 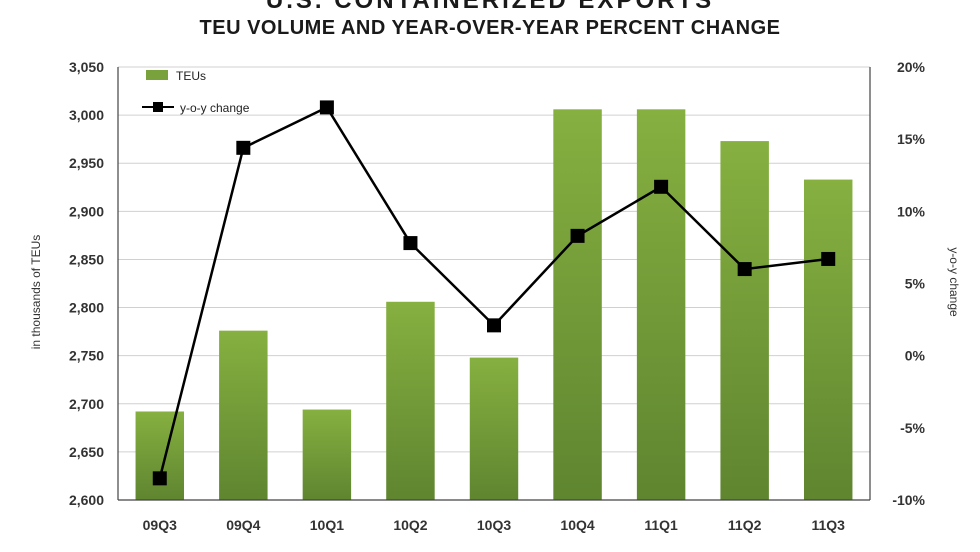 I want to click on y-tick-label: 2,600, so click(x=86, y=500).